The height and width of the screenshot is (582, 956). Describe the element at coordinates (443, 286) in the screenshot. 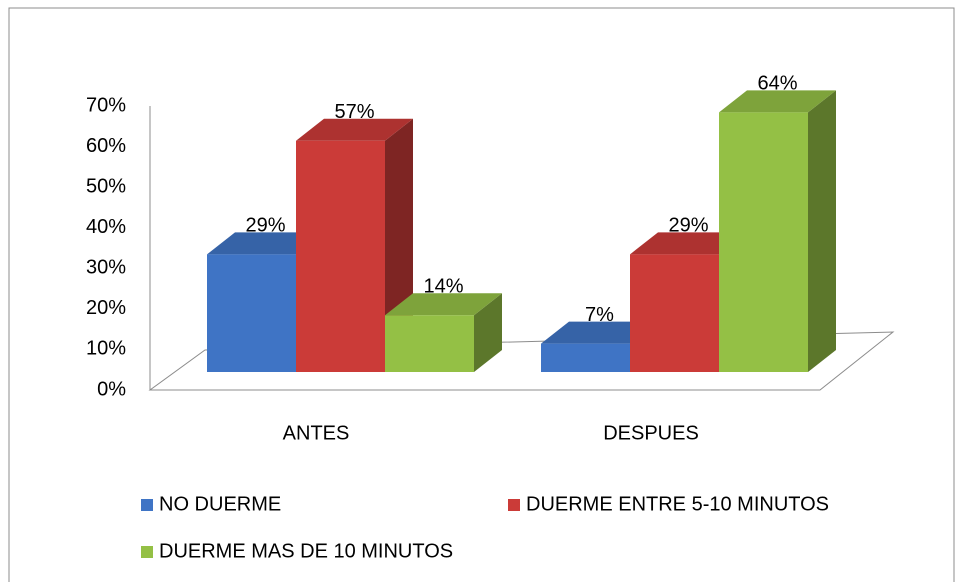

I see `data-label: 14%` at that location.